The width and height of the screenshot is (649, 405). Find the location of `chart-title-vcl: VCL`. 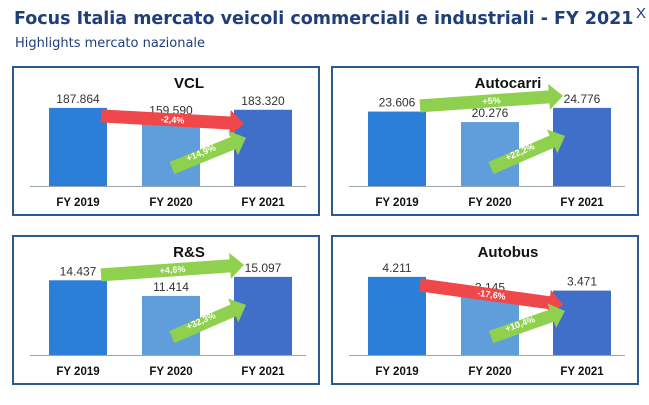

chart-title-vcl: VCL is located at coordinates (189, 83).